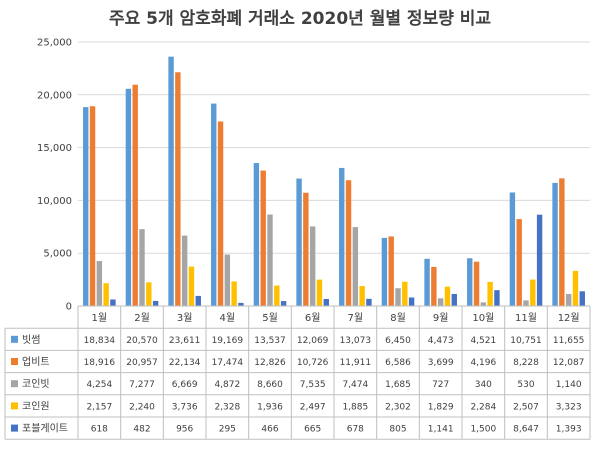 The height and width of the screenshot is (449, 600). I want to click on data-label: 6,586, so click(398, 363).